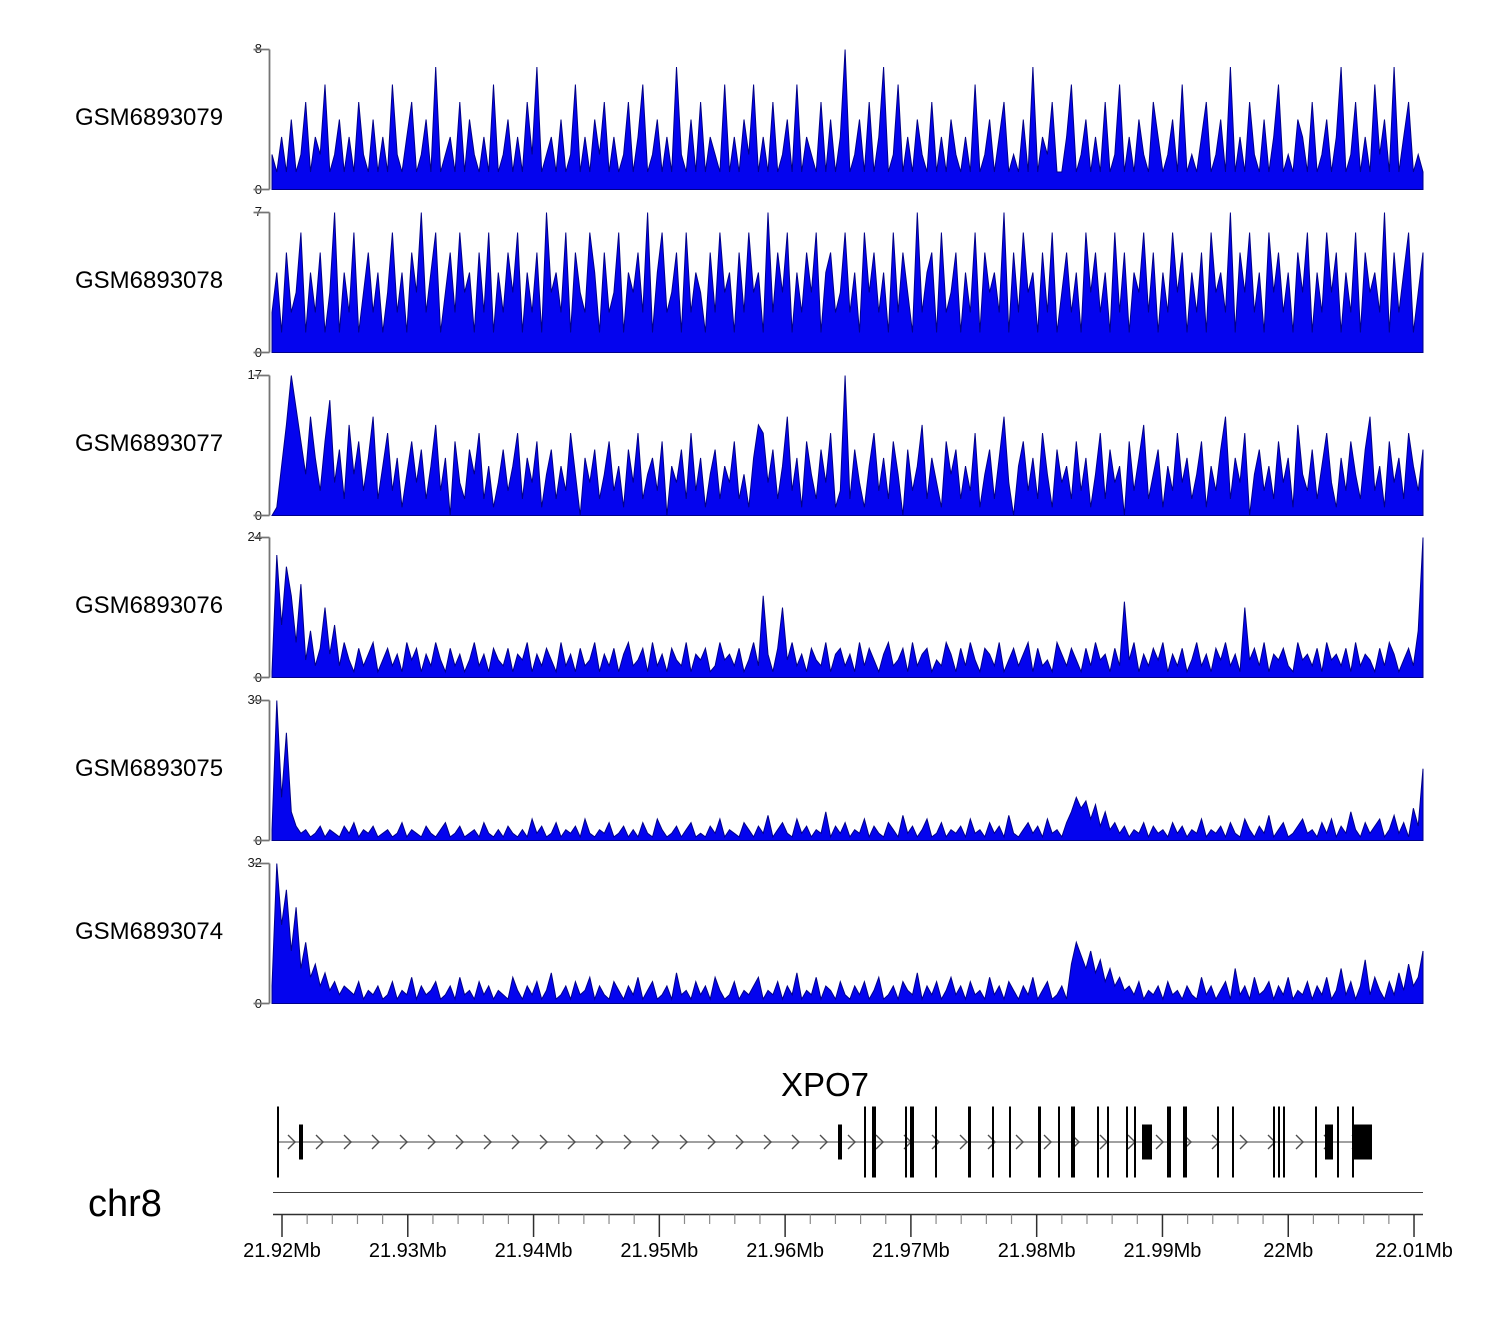  What do you see at coordinates (1162, 1251) in the screenshot?
I see `axis-tick-label: 21.99Mb` at bounding box center [1162, 1251].